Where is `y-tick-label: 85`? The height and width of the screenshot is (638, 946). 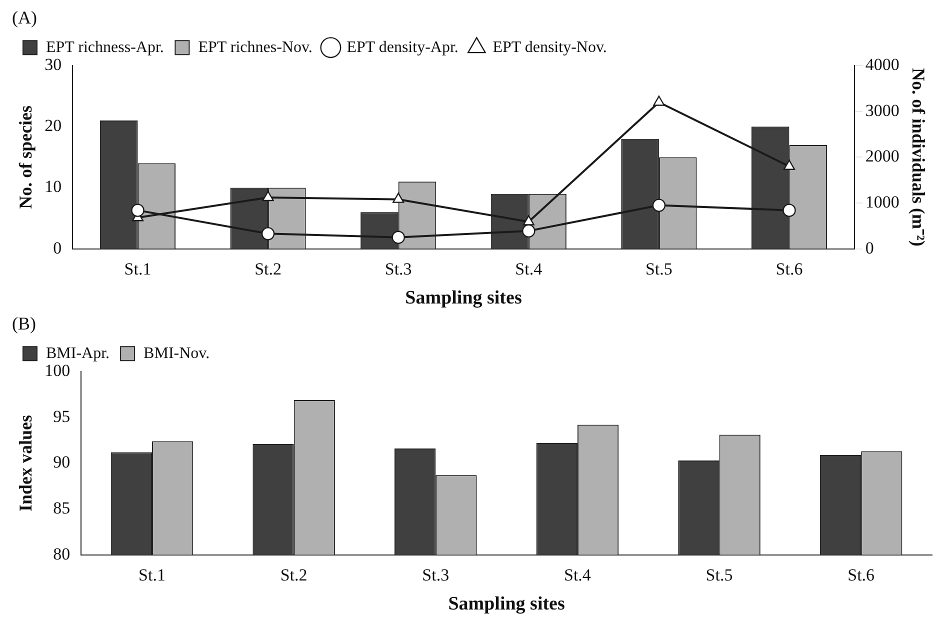 y-tick-label: 85 is located at coordinates (61, 508).